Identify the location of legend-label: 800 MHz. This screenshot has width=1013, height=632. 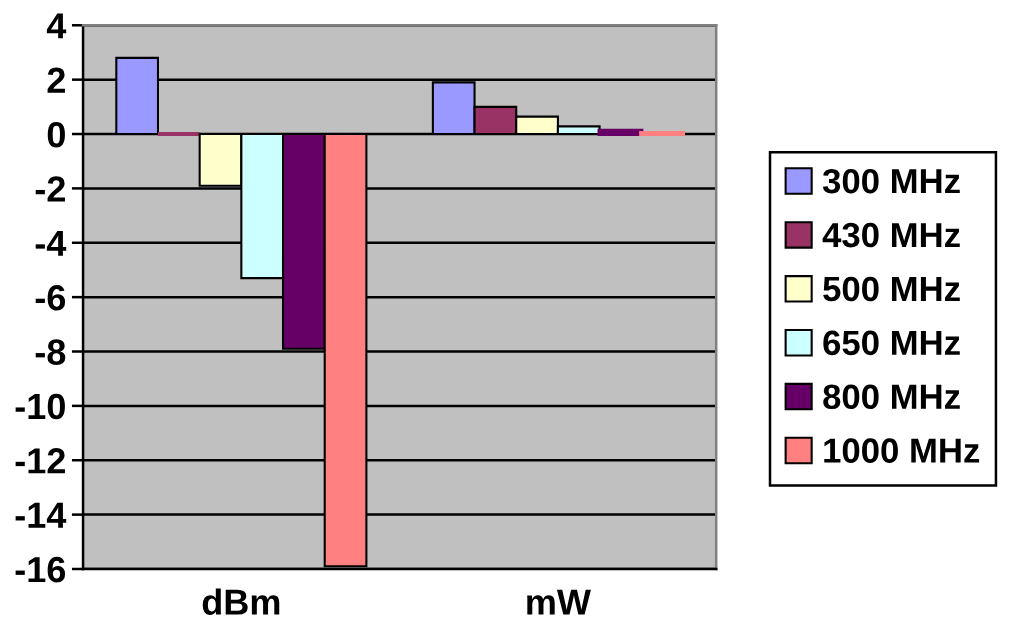
(891, 397).